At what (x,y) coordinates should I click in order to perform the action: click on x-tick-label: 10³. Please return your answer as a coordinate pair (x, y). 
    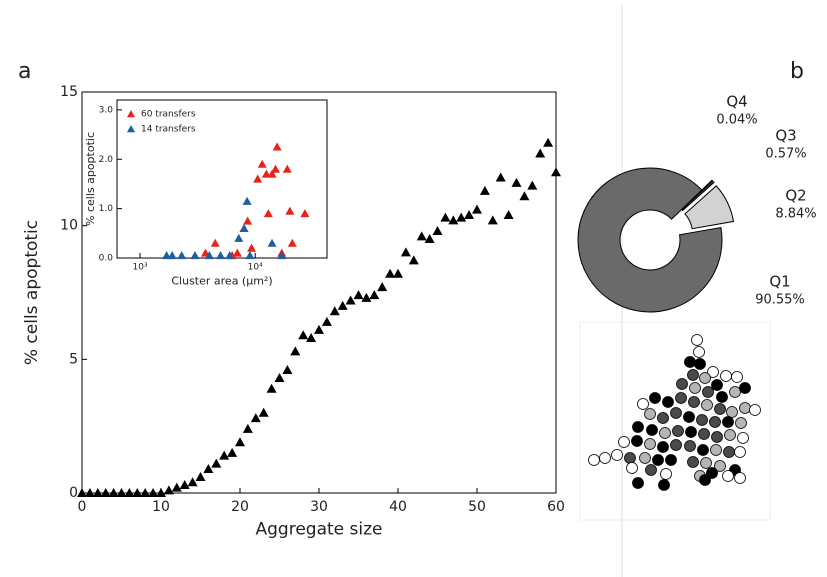
    Looking at the image, I should click on (140, 268).